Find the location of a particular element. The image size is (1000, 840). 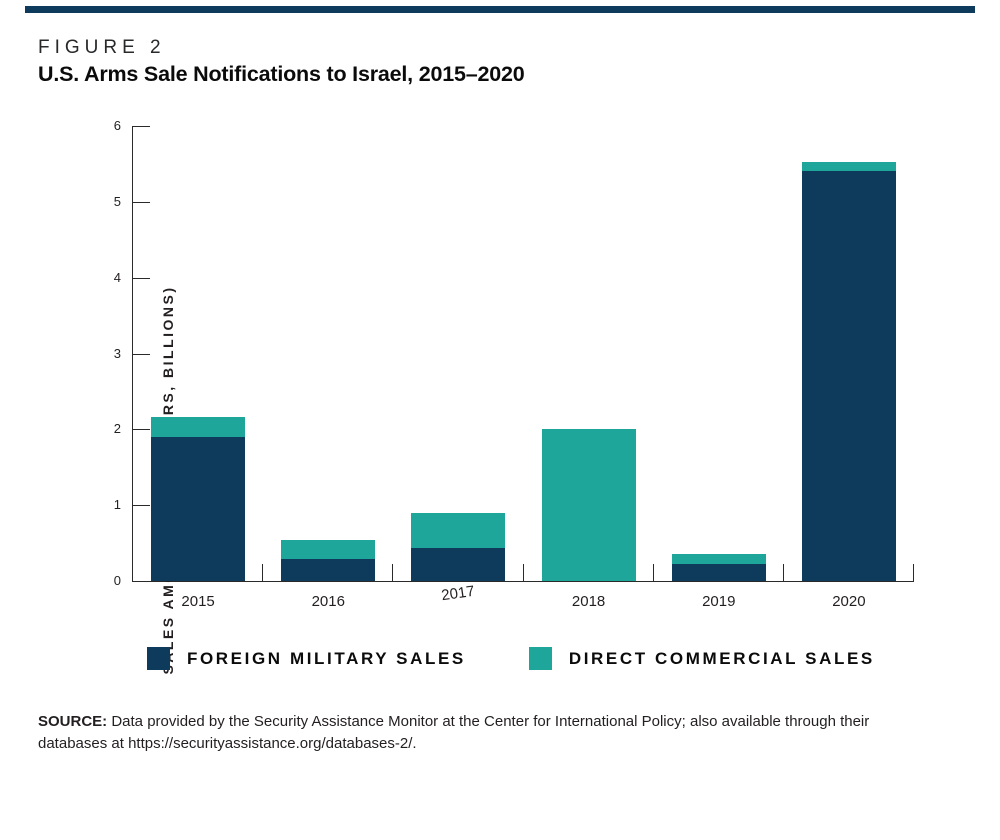

x-category-label: 2016 is located at coordinates (328, 601).